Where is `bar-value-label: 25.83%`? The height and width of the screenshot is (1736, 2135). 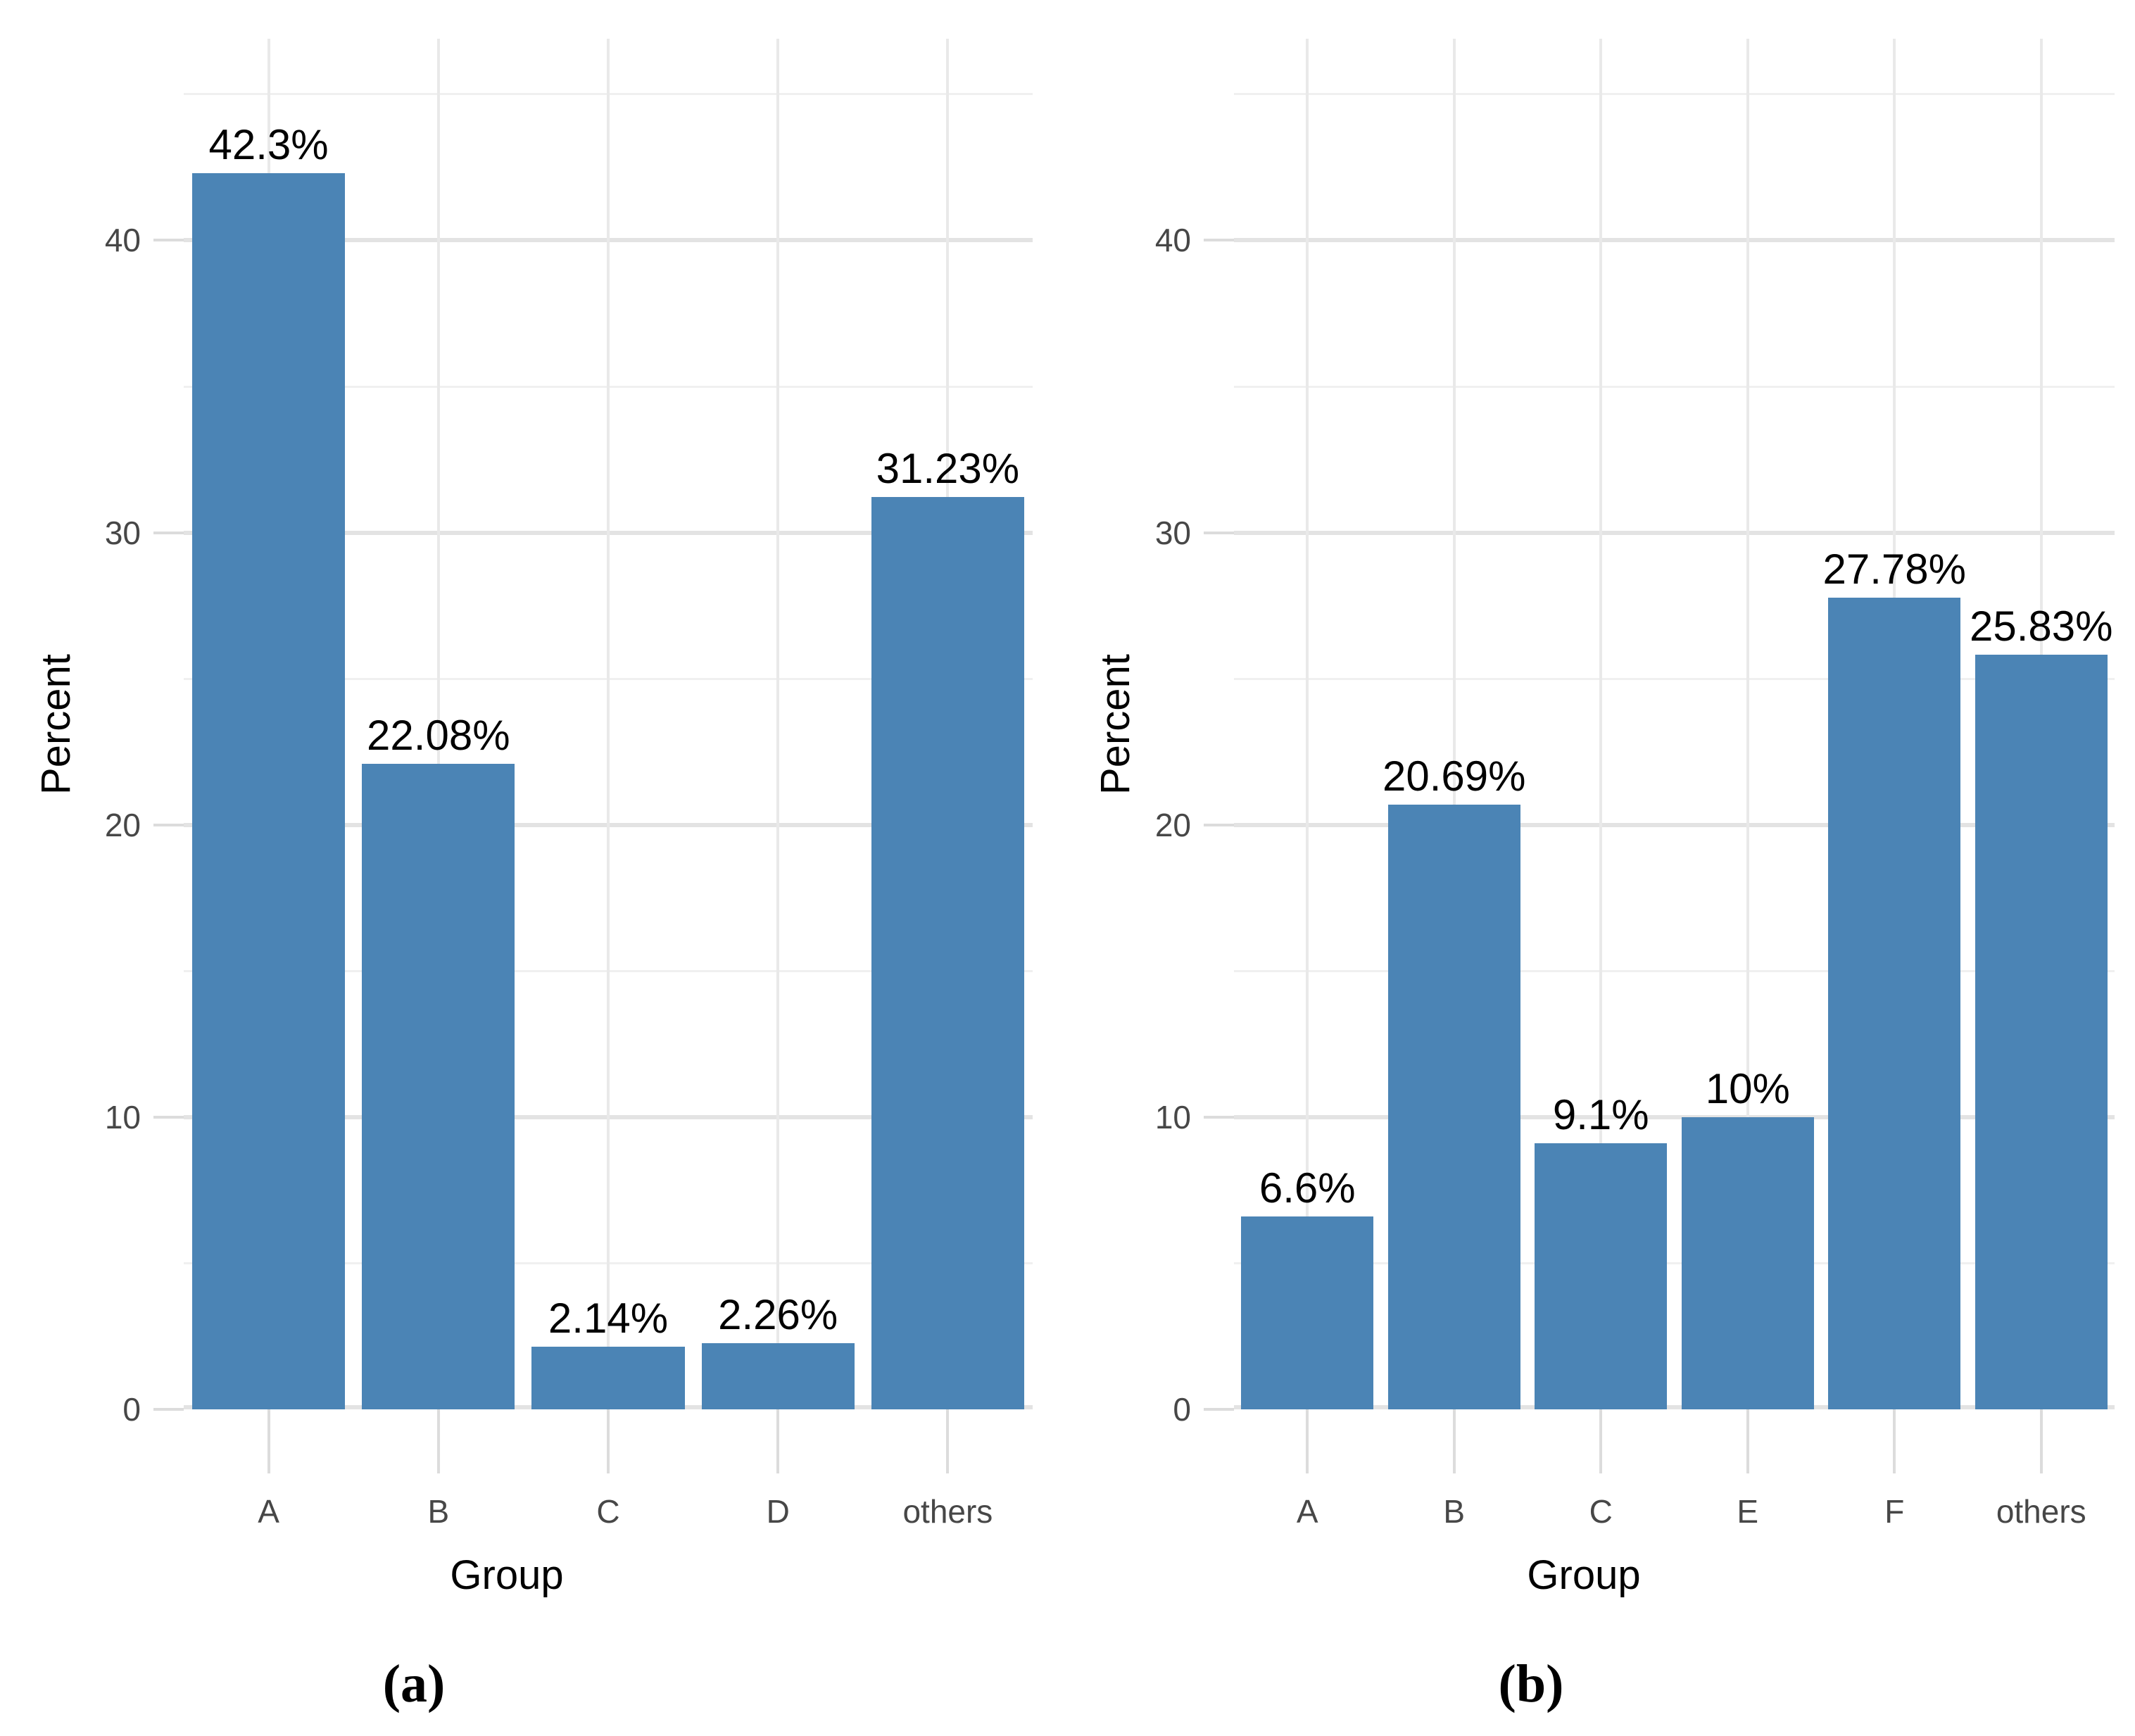
bar-value-label: 25.83% is located at coordinates (2041, 626).